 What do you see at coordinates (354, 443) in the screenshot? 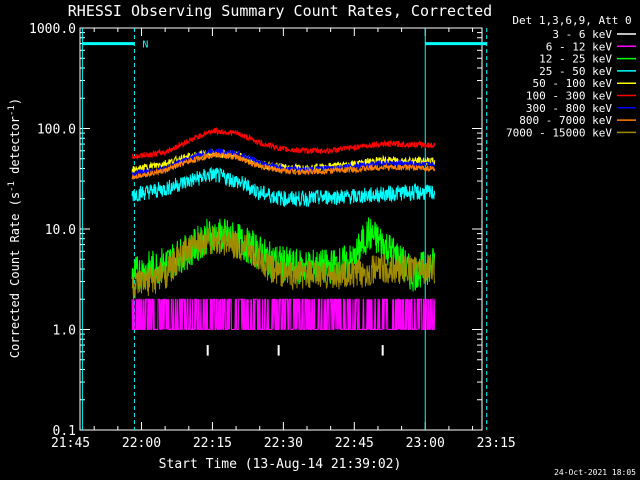
I see `x-tick-label: 22:45` at bounding box center [354, 443].